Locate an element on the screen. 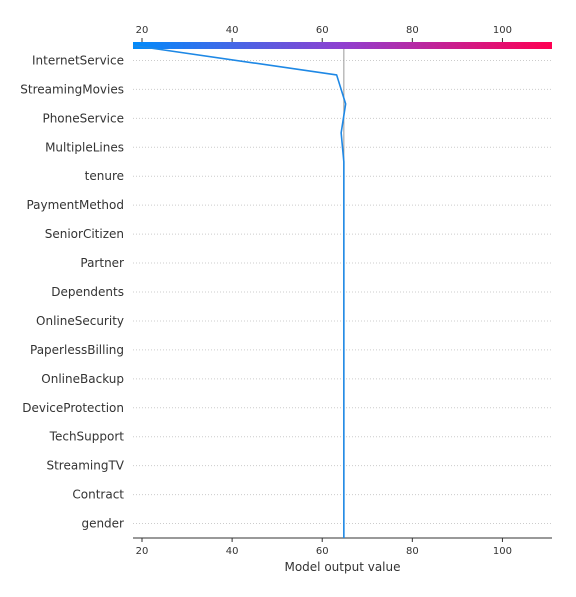 The image size is (576, 597). feature-label: gender is located at coordinates (102, 524).